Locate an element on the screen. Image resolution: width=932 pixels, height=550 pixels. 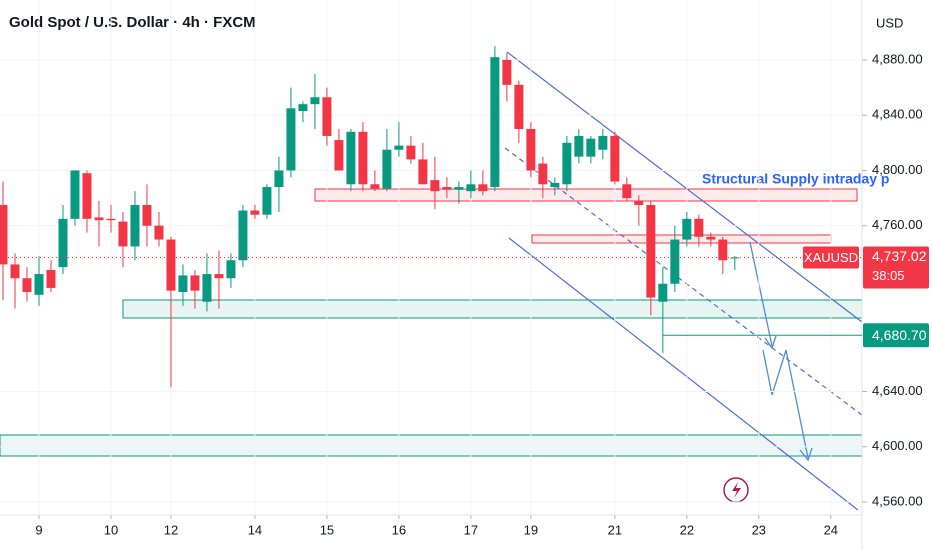
y-tick-label: 4,800.00 is located at coordinates (897, 169).